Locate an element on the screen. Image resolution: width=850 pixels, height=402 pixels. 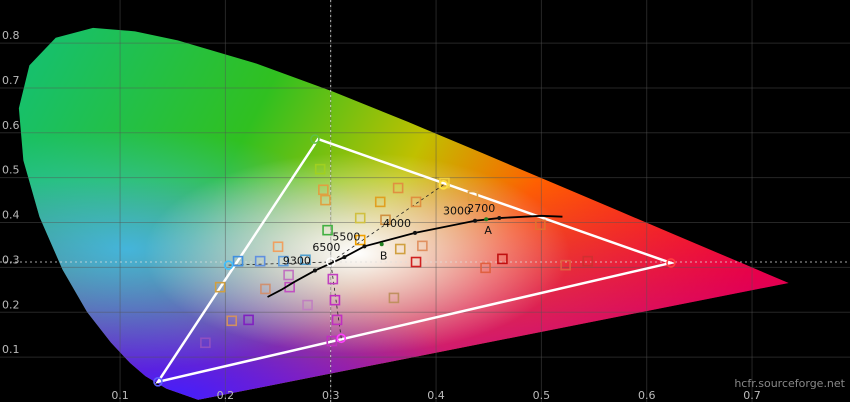
cct-label: 9300 is located at coordinates (297, 261).